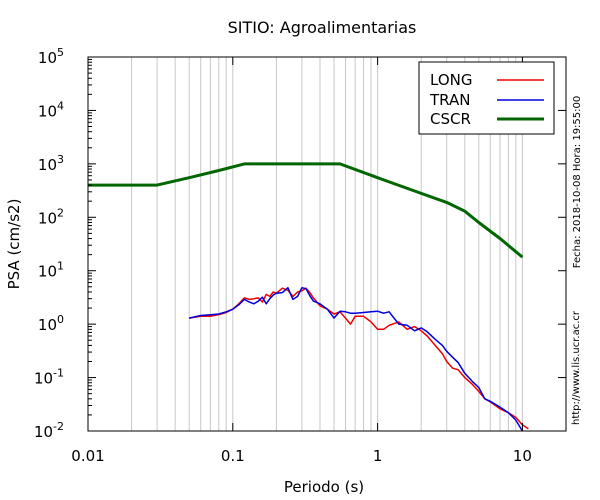 The image size is (600, 500). Describe the element at coordinates (306, 210) in the screenshot. I see `series-line-cscr` at that location.